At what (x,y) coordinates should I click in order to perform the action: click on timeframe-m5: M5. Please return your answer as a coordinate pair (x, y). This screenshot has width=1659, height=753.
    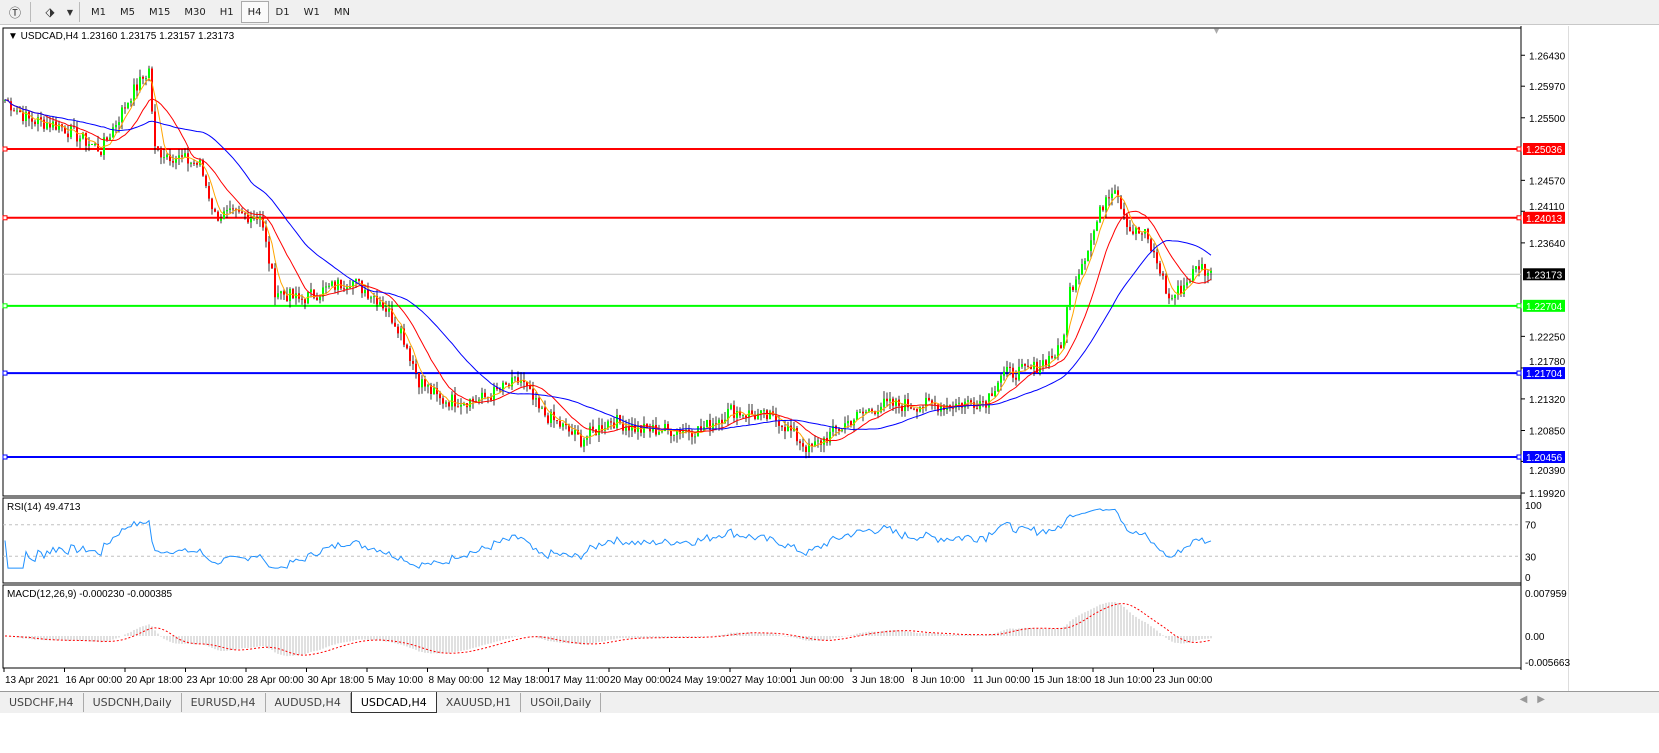
    Looking at the image, I should click on (127, 12).